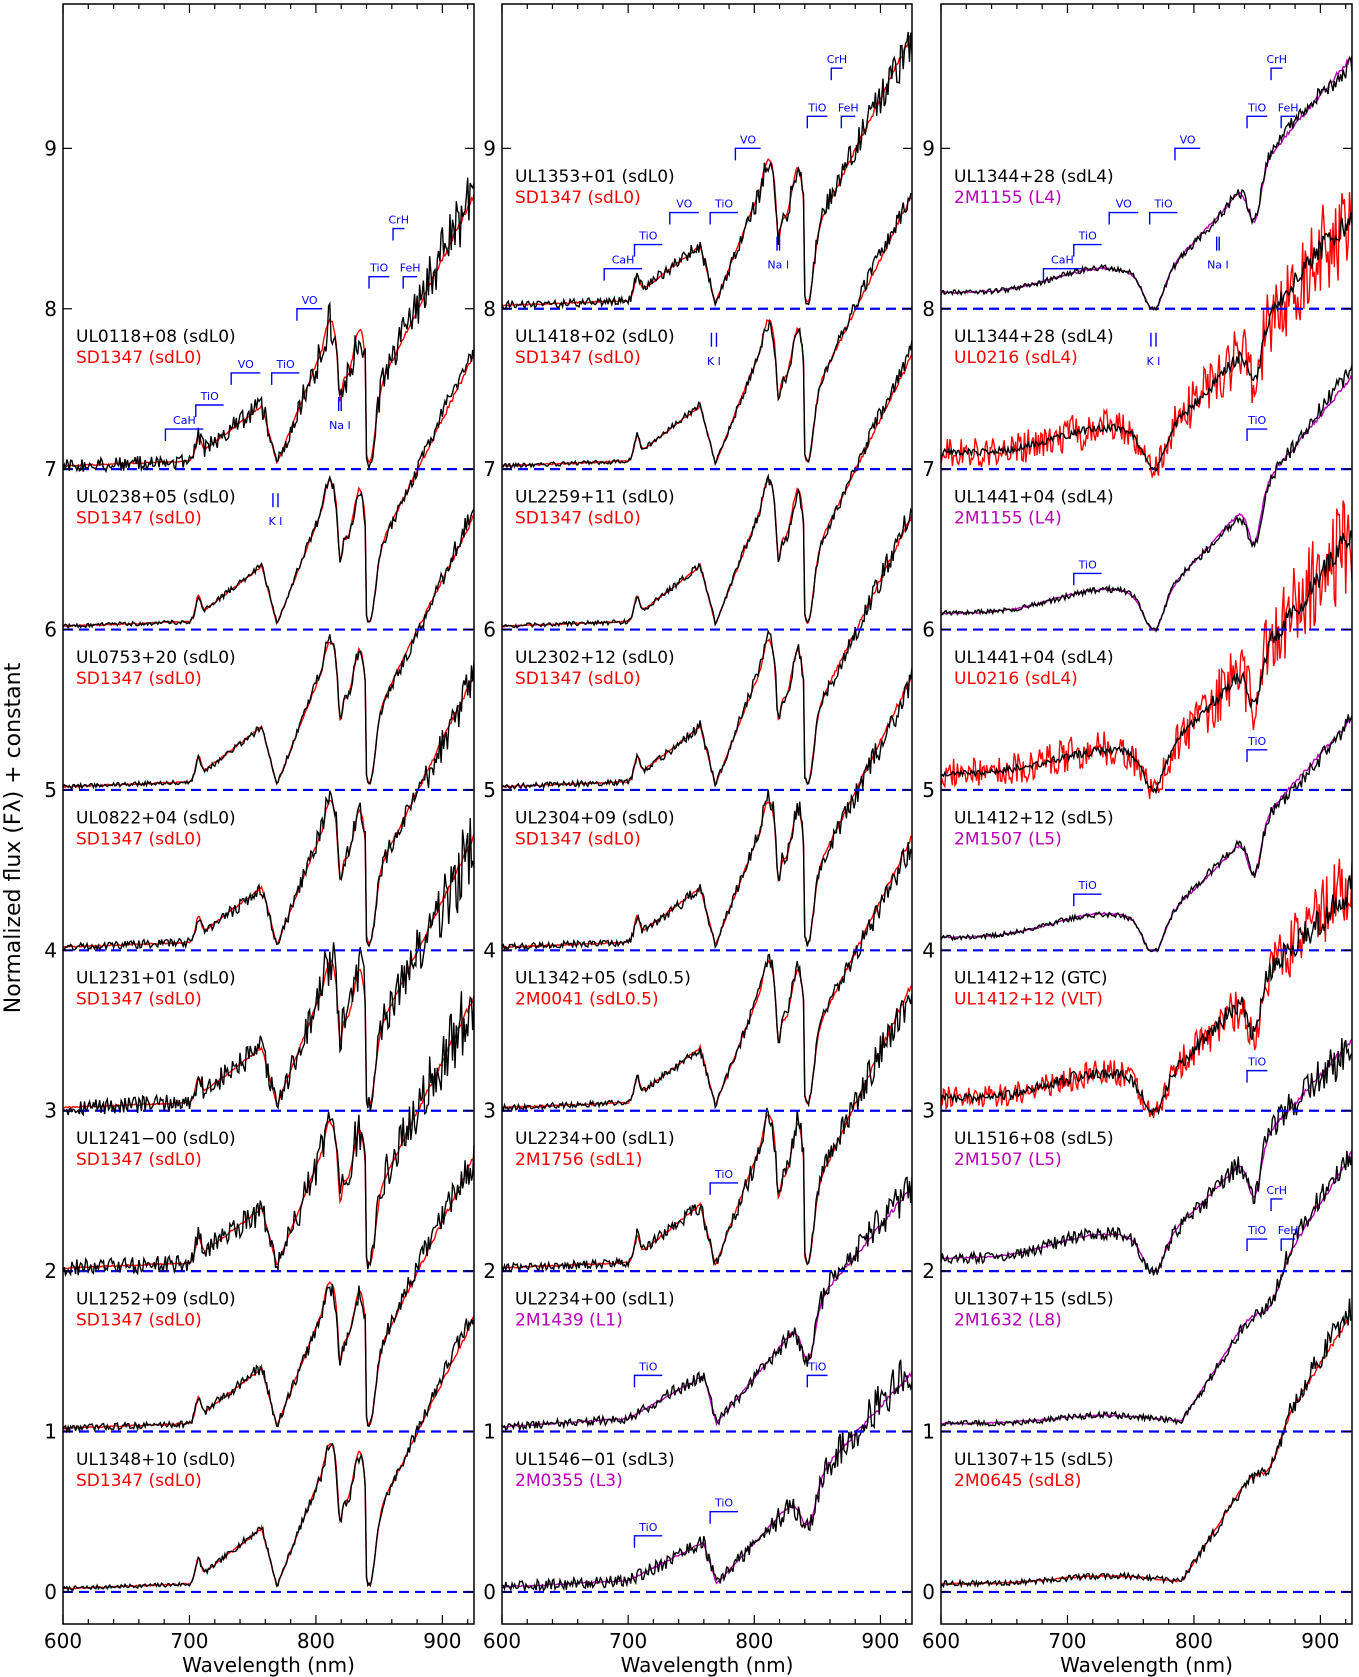 The width and height of the screenshot is (1359, 1677). What do you see at coordinates (623, 260) in the screenshot?
I see `band-label: CaH` at bounding box center [623, 260].